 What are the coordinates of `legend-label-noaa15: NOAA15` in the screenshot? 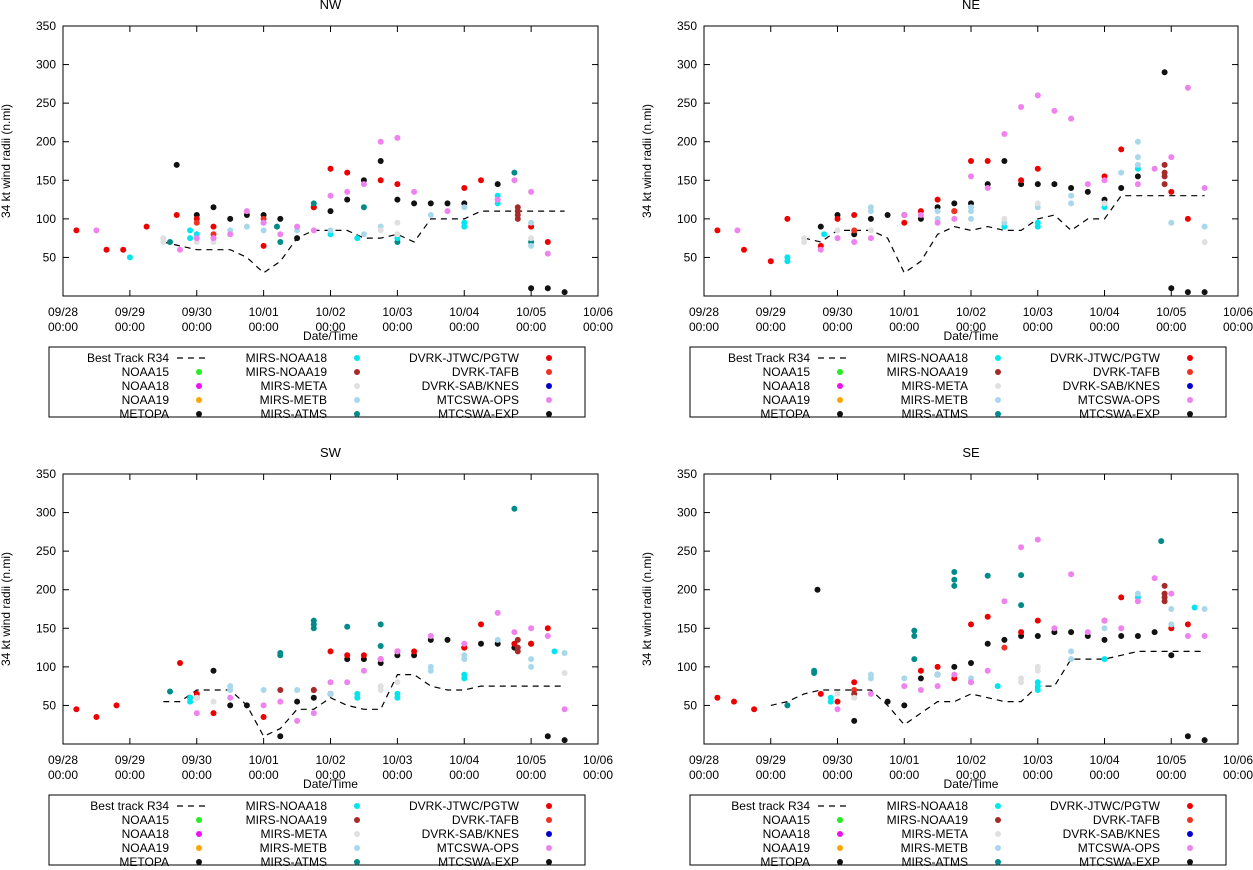 It's located at (146, 372).